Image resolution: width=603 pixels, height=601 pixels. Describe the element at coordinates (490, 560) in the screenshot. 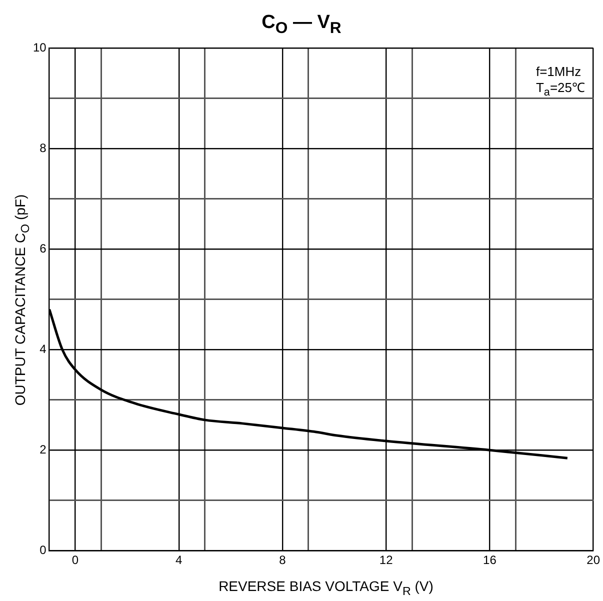

I see `x-tick-label: 16` at that location.